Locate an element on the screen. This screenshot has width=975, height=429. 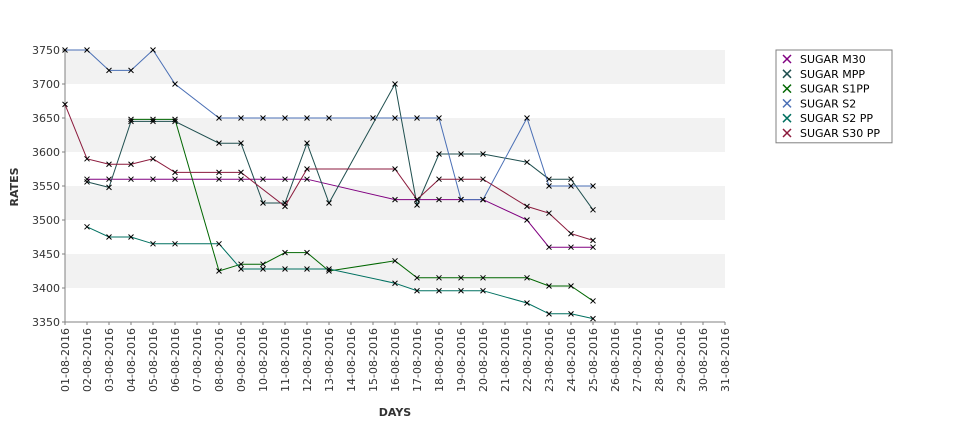
y-tick-label: 3450 is located at coordinates (46, 254).